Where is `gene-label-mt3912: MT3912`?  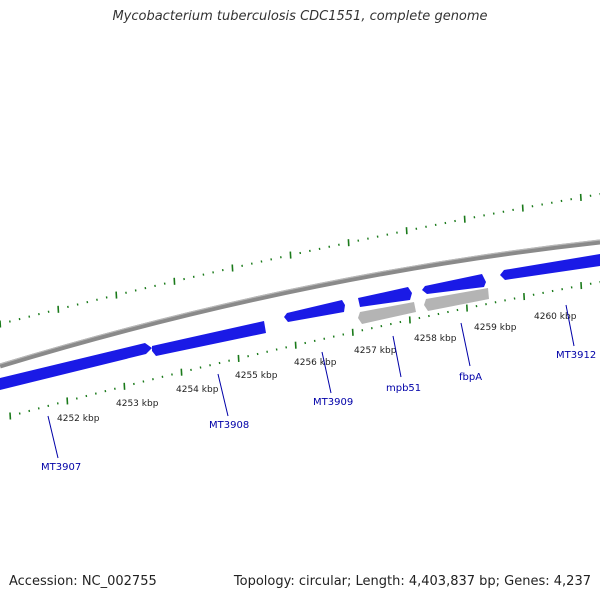 gene-label-mt3912: MT3912 is located at coordinates (576, 355).